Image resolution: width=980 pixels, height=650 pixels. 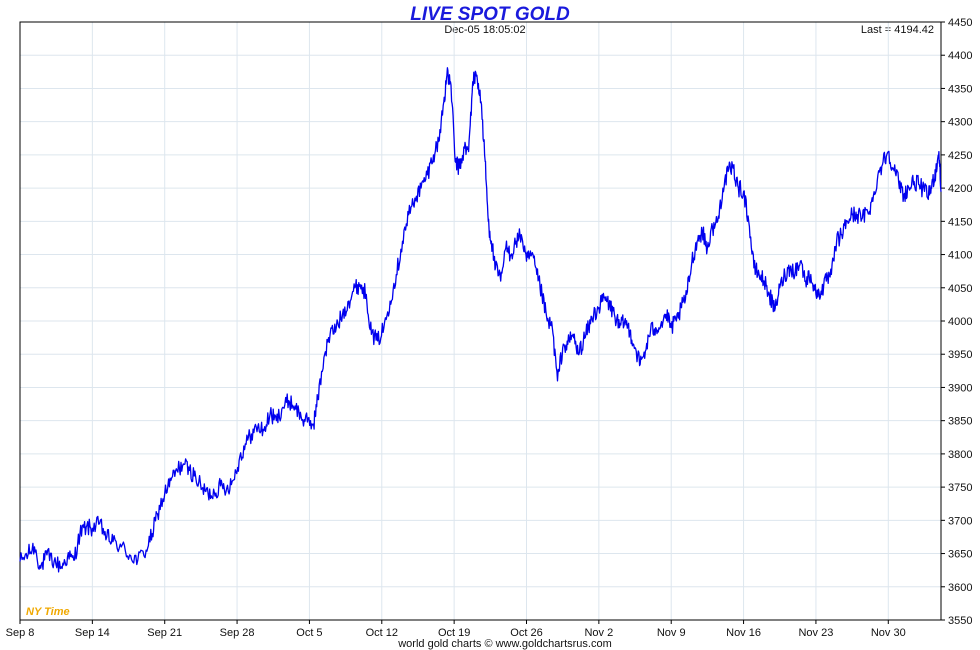 What do you see at coordinates (815, 633) in the screenshot?
I see `x-tick-label: Nov 23` at bounding box center [815, 633].